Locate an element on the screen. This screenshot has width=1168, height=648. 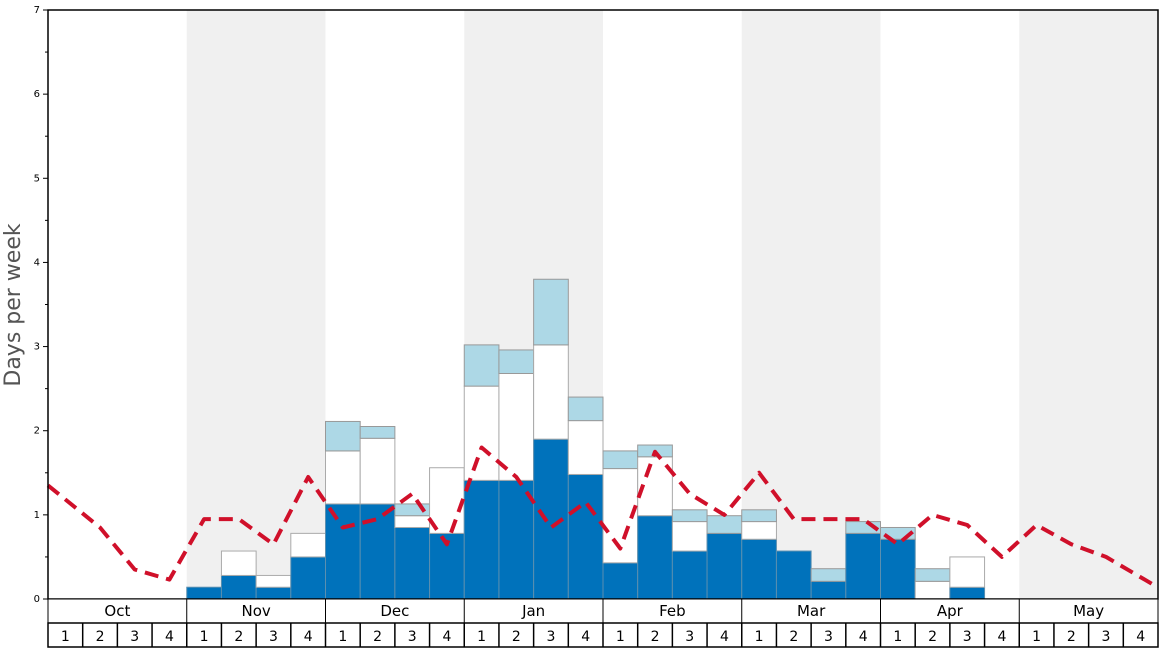
y-axis: 0 1 2 3 4 5 6 7 is located at coordinates (41, 305).